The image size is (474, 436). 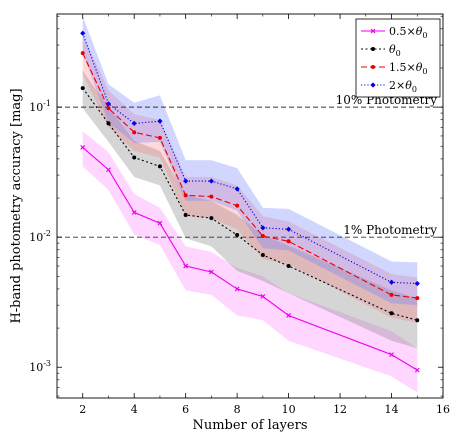 I want to click on x-tick-label-7: 16, so click(x=443, y=409).